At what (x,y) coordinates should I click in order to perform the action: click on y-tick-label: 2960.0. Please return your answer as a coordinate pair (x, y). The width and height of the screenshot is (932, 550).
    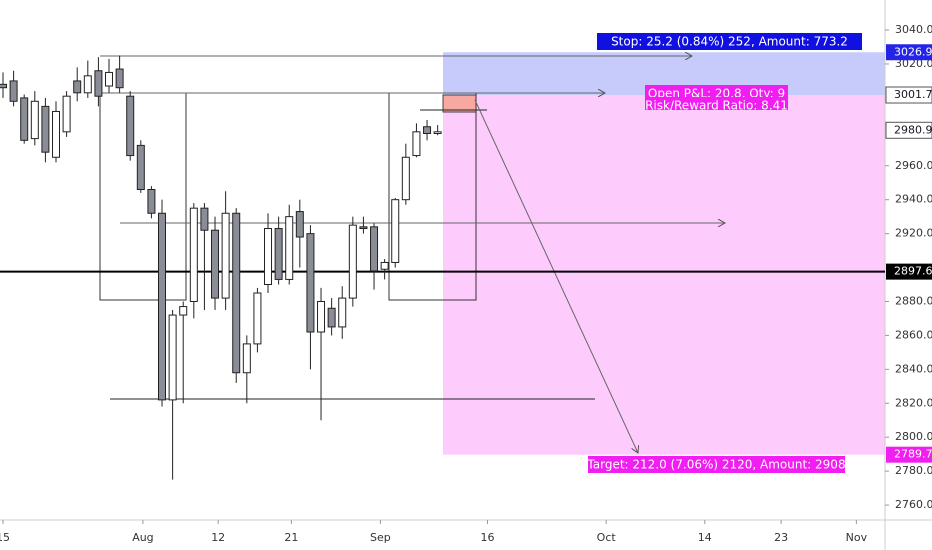
    Looking at the image, I should click on (913, 165).